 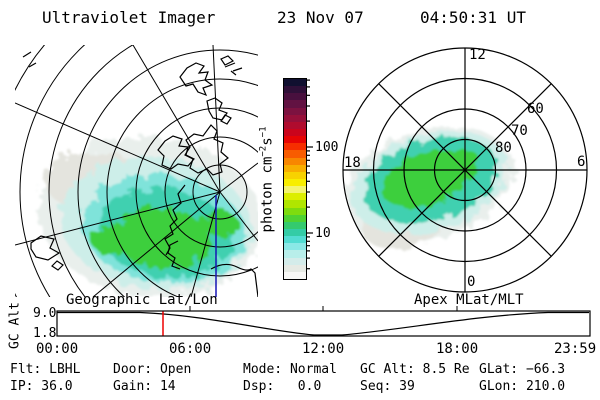 I want to click on mlat-label-60: 60, so click(x=535, y=109).